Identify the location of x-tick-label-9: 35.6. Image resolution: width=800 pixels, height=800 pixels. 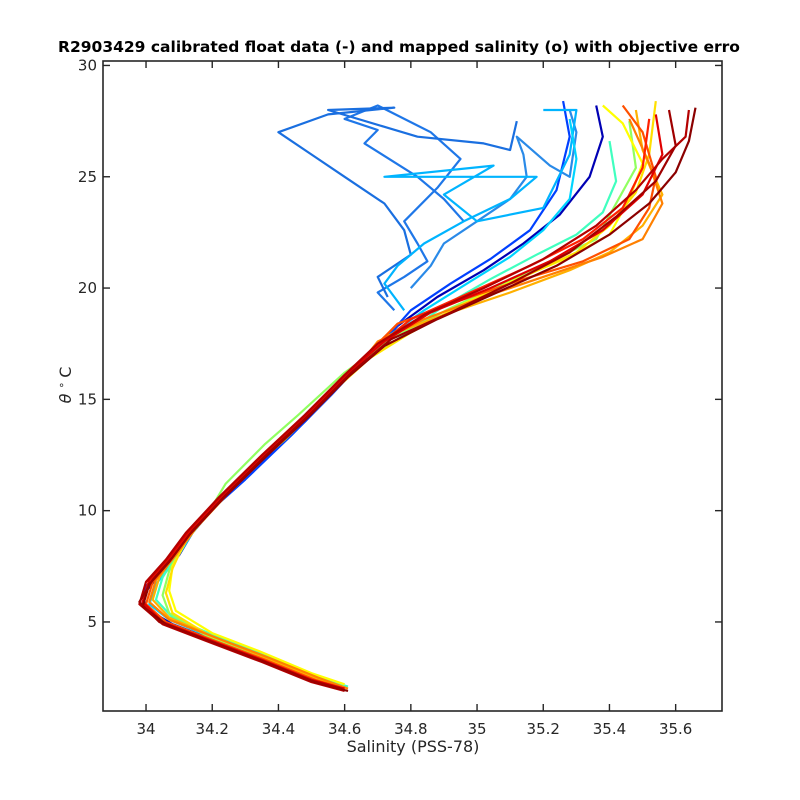
(675, 729).